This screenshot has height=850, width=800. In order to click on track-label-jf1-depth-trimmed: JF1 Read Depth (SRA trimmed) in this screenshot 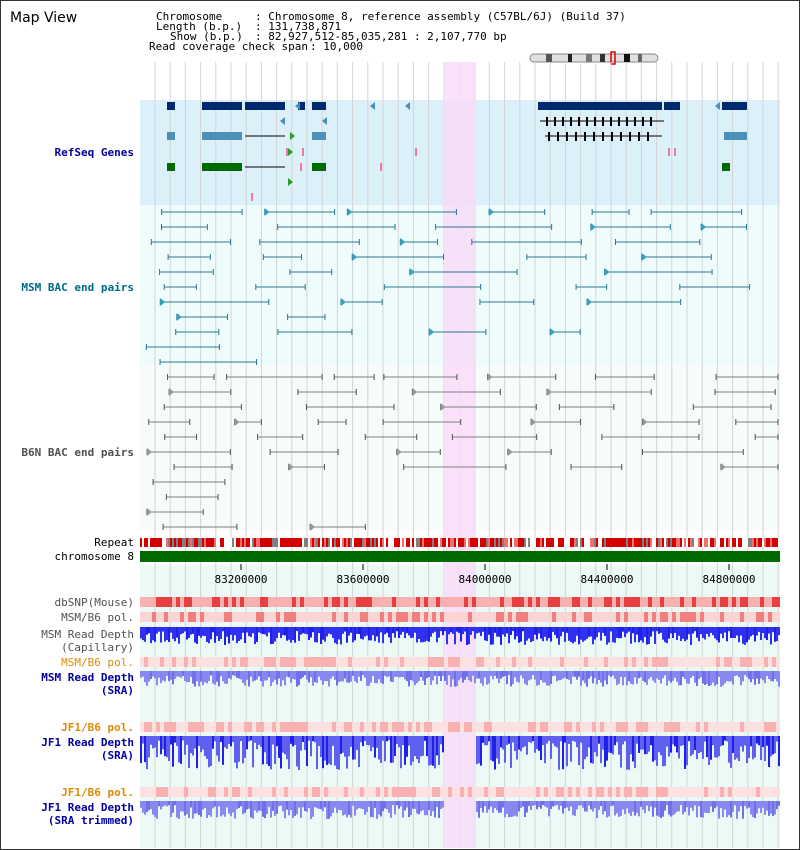, I will do `click(87, 814)`.